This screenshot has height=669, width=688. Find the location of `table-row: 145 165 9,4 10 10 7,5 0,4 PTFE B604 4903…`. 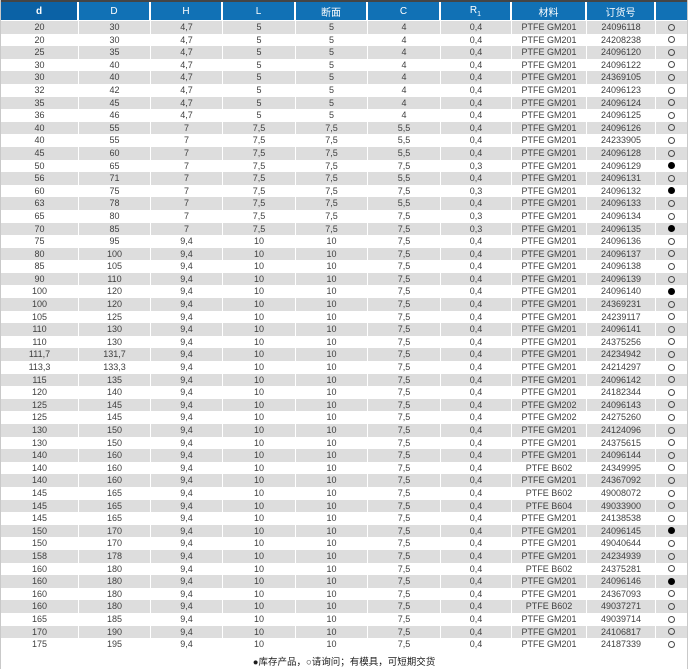

table-row: 145 165 9,4 10 10 7,5 0,4 PTFE B604 4903… is located at coordinates (344, 506).